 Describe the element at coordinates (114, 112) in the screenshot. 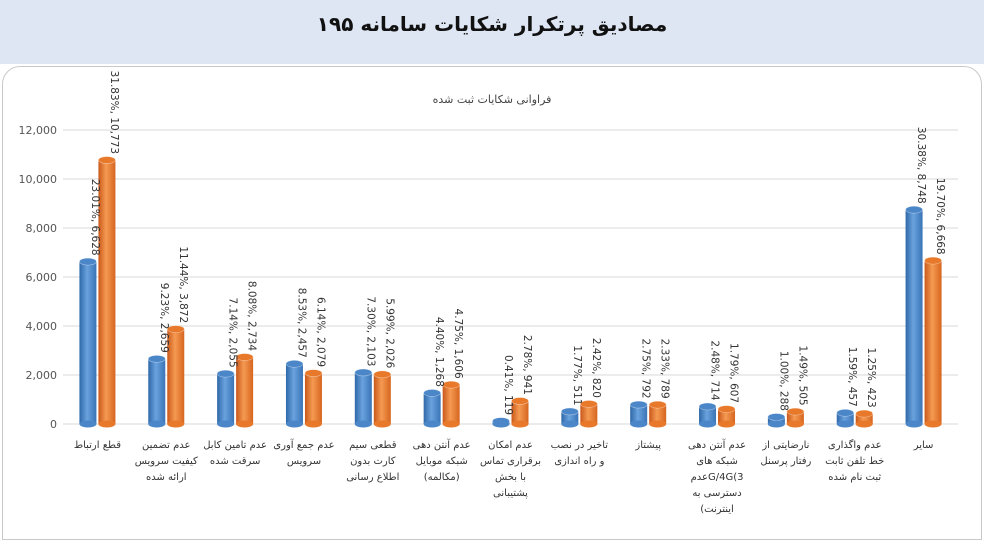

I see `data-label: 31.83%, 10,773` at that location.